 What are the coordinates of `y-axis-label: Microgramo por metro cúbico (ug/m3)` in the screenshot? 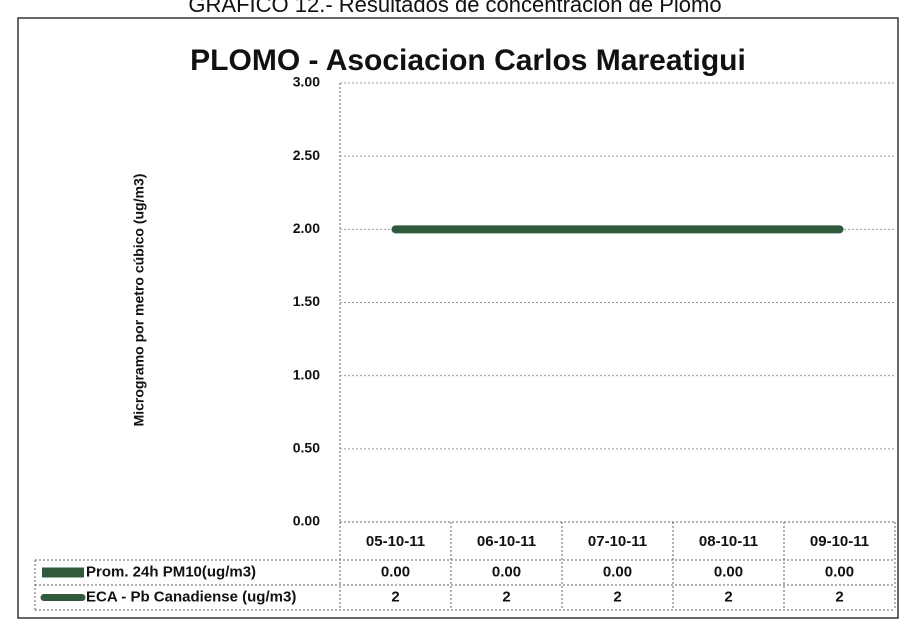 It's located at (139, 300).